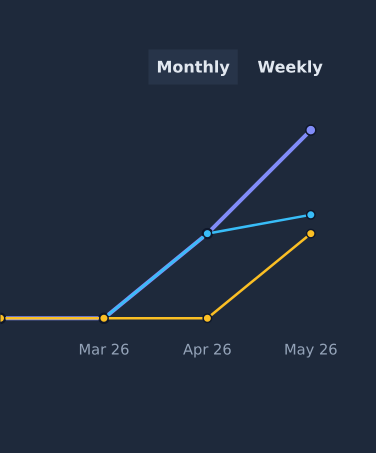 The image size is (376, 453). I want to click on x-tick-label: Mar 26, so click(104, 350).